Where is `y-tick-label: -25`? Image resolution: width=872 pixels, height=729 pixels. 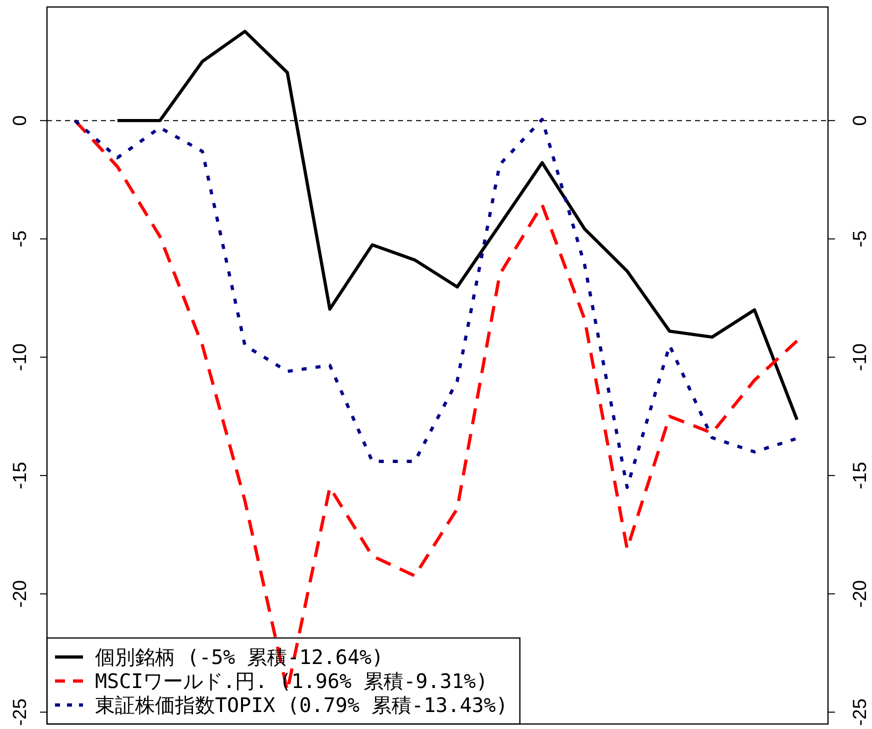 y-tick-label: -25 is located at coordinates (20, 712).